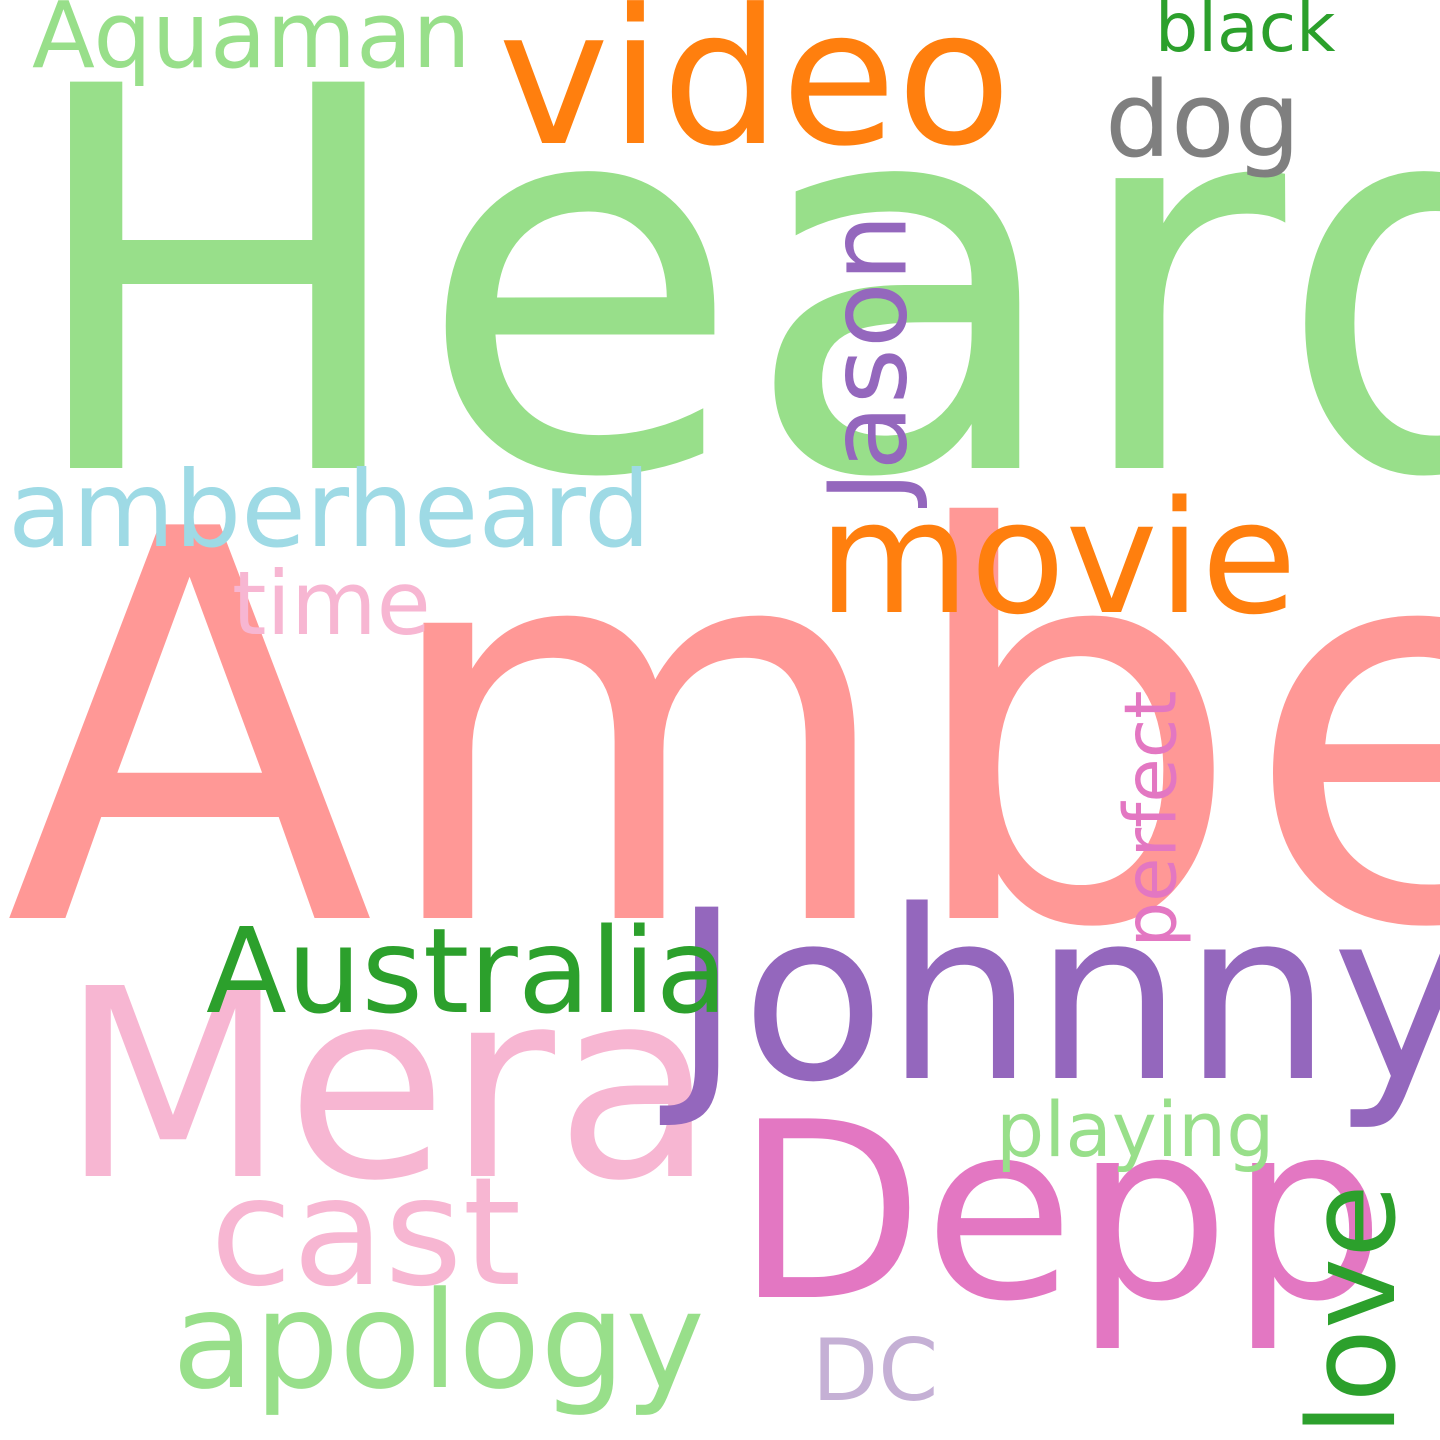  What do you see at coordinates (329, 510) in the screenshot?
I see `word-amberheard: amberheard` at bounding box center [329, 510].